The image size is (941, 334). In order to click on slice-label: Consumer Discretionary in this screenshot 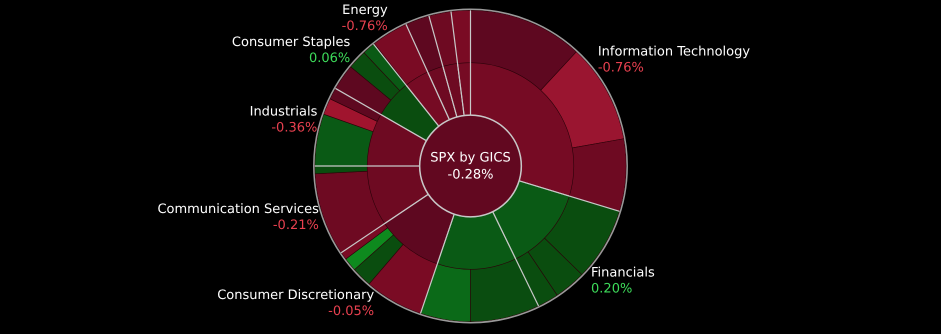, I will do `click(295, 296)`.